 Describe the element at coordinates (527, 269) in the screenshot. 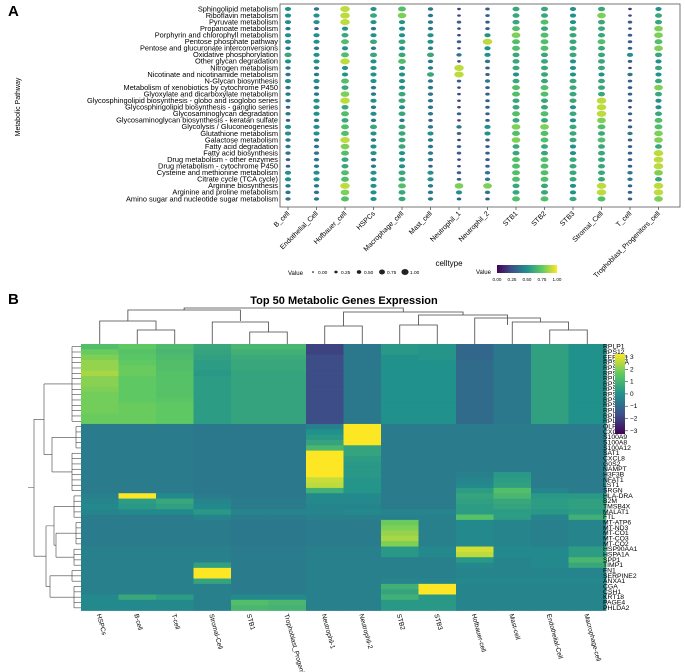

I see `color-legend-bar` at that location.